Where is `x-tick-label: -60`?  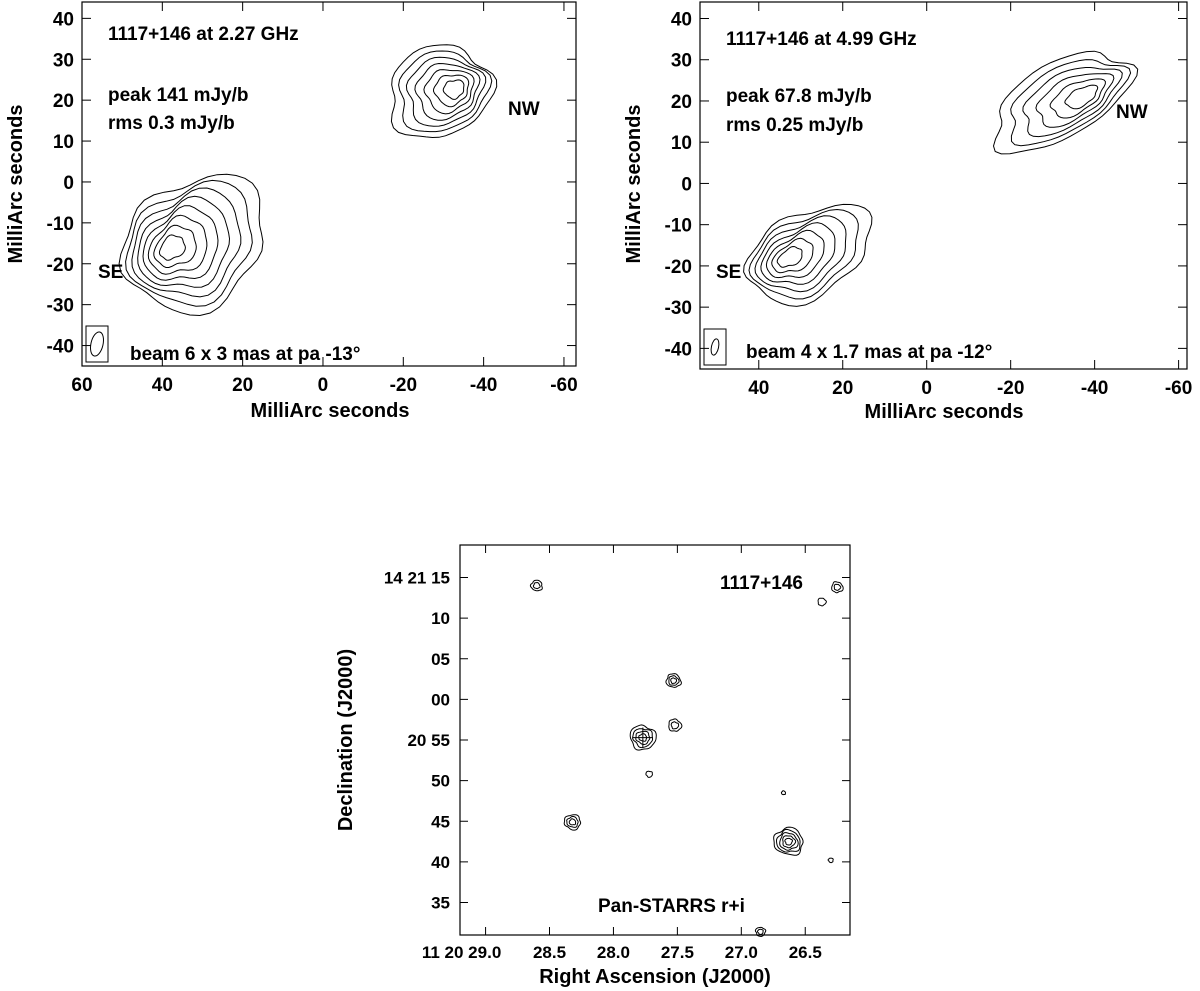
x-tick-label: -60 is located at coordinates (563, 385).